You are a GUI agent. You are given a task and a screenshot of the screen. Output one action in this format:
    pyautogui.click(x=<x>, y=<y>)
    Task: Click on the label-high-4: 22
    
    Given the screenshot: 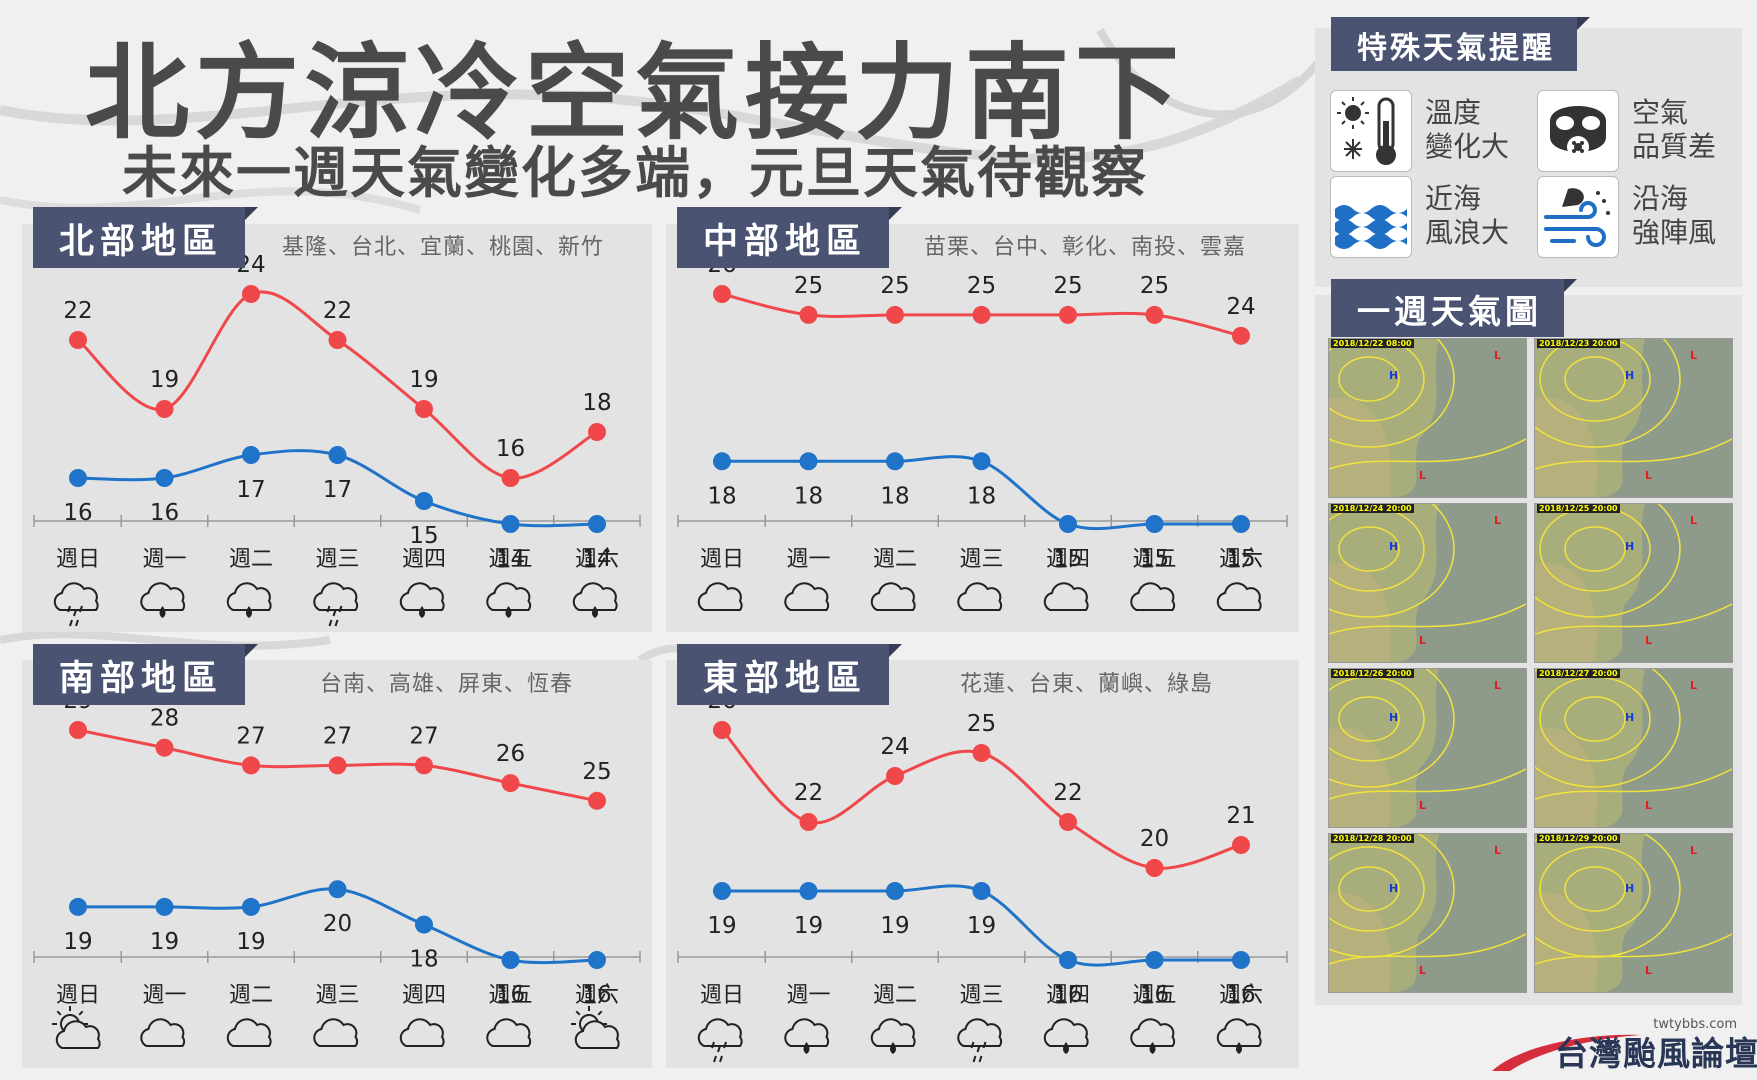 What is the action you would take?
    pyautogui.click(x=1067, y=793)
    